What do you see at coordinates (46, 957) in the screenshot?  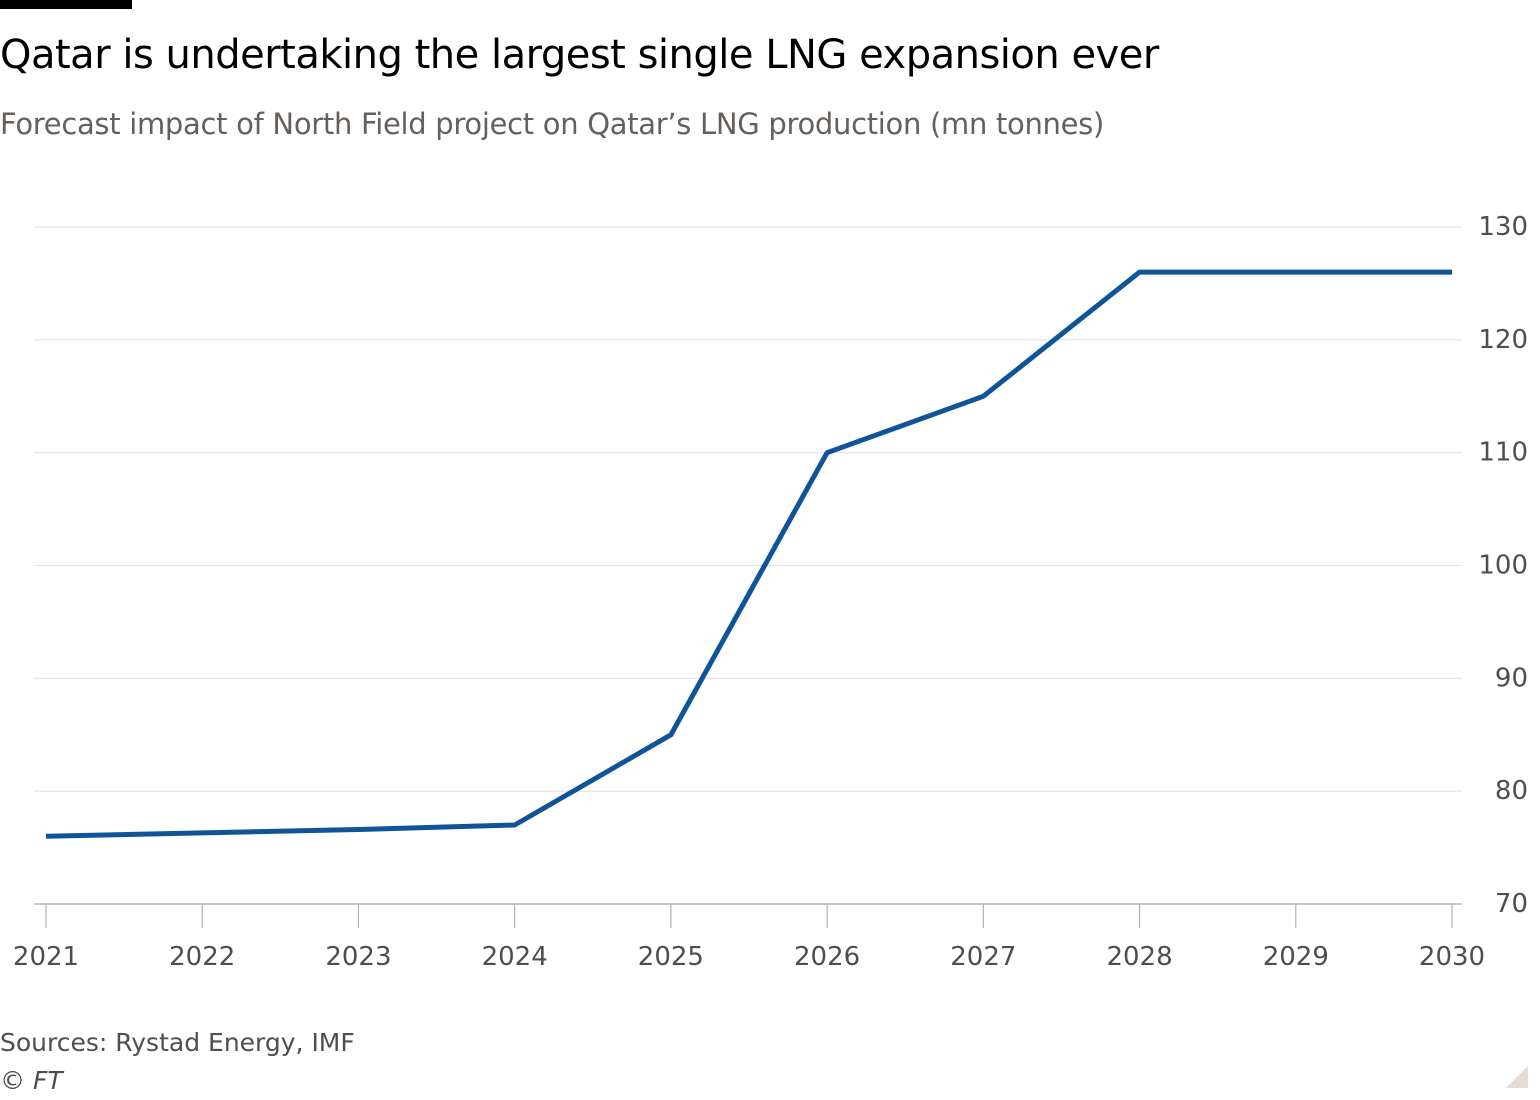 I see `x-tick-label-2021: 2021` at bounding box center [46, 957].